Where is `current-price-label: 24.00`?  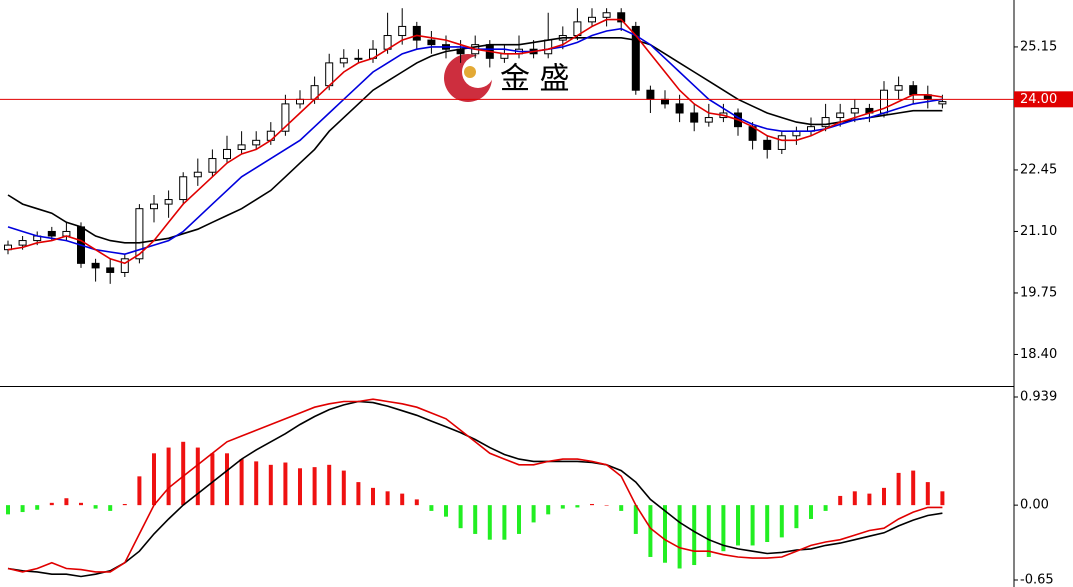
current-price-label: 24.00 is located at coordinates (1038, 99).